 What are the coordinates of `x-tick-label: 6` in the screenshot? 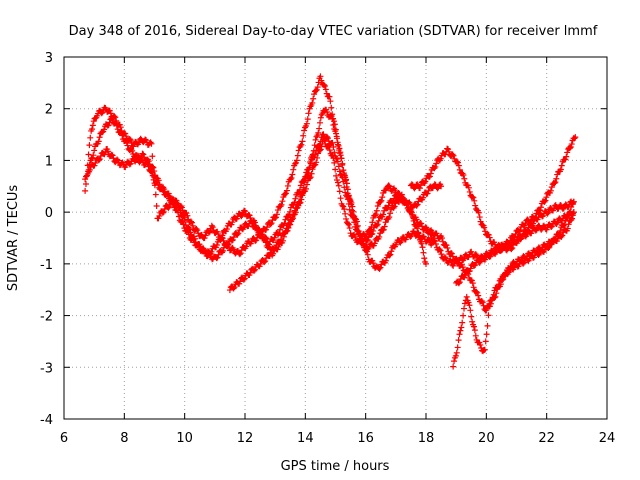 It's located at (64, 438).